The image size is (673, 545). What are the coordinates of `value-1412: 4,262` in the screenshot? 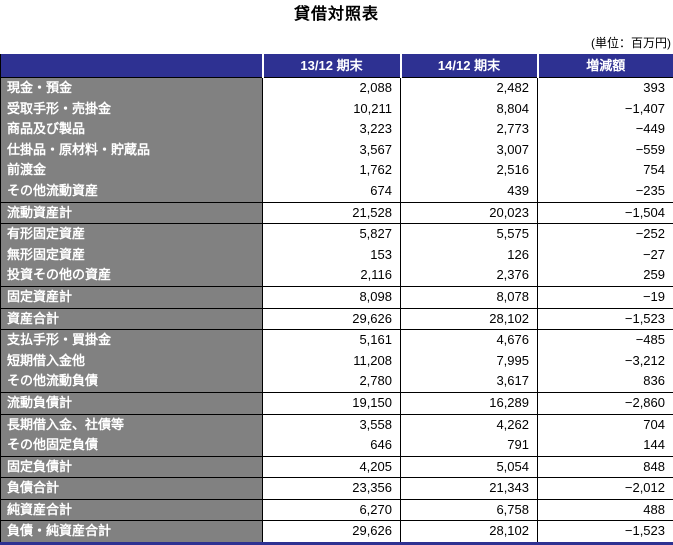 It's located at (469, 424).